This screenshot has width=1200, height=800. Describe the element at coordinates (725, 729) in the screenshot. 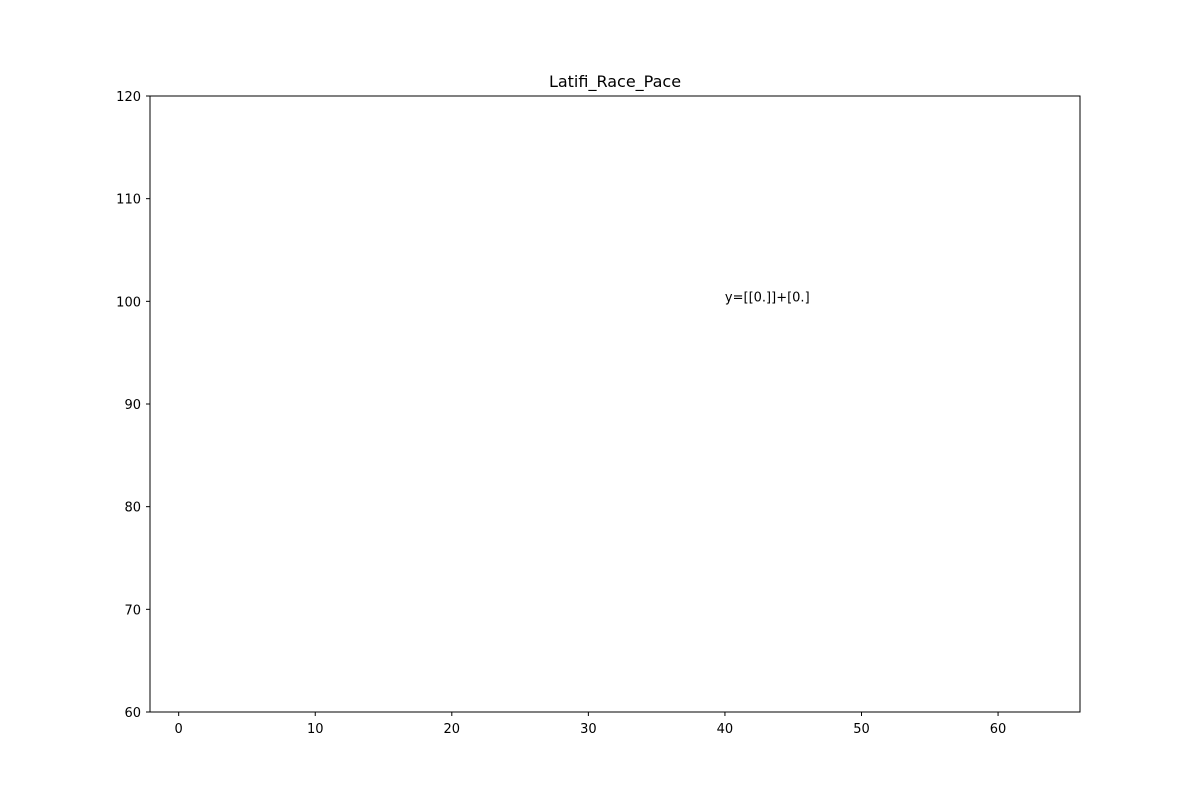

I see `x-tick-label: 40` at that location.